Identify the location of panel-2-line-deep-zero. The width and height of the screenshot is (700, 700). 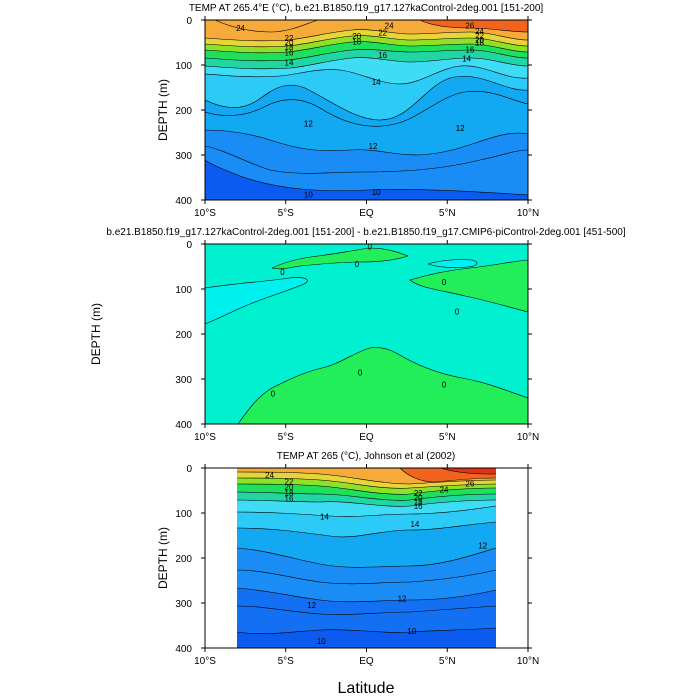
(382, 385).